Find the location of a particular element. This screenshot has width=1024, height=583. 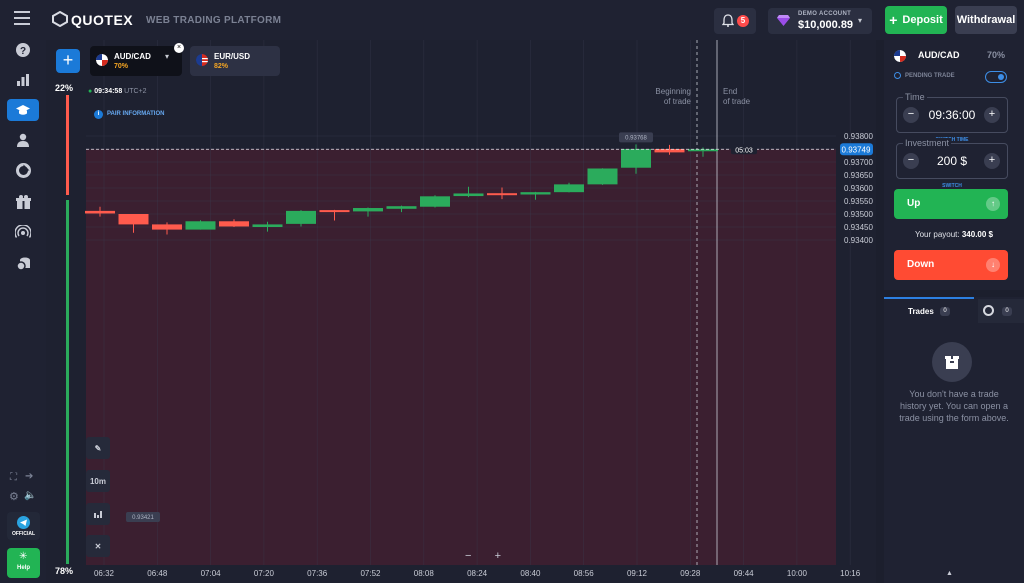

tournaments-icon is located at coordinates (23, 202).